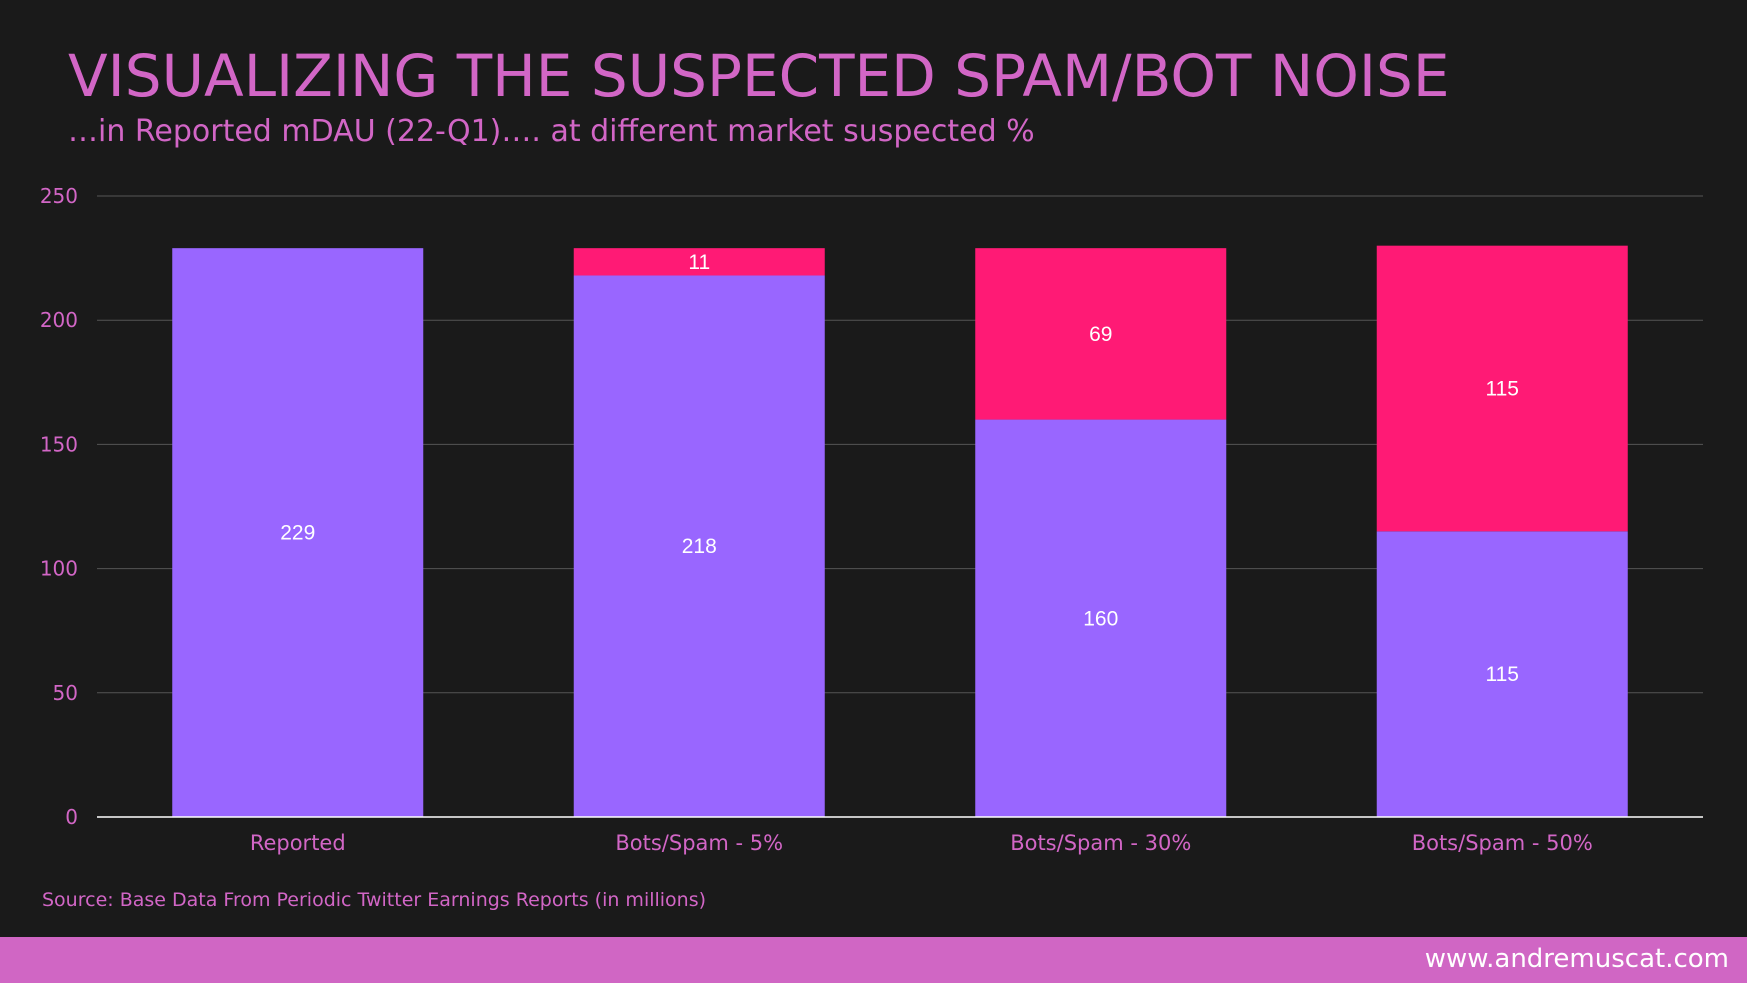 Image resolution: width=1747 pixels, height=983 pixels. I want to click on y-tick-label-100: 100, so click(59, 569).